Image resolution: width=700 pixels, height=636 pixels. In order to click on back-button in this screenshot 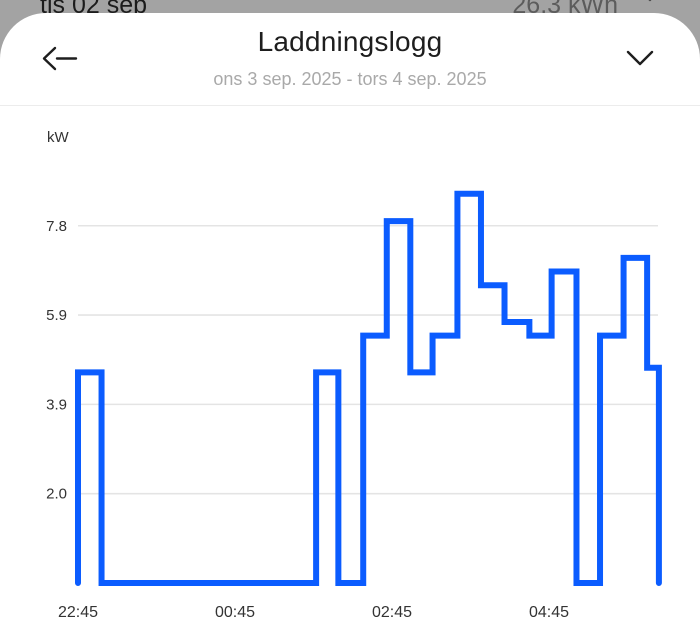, I will do `click(60, 57)`.